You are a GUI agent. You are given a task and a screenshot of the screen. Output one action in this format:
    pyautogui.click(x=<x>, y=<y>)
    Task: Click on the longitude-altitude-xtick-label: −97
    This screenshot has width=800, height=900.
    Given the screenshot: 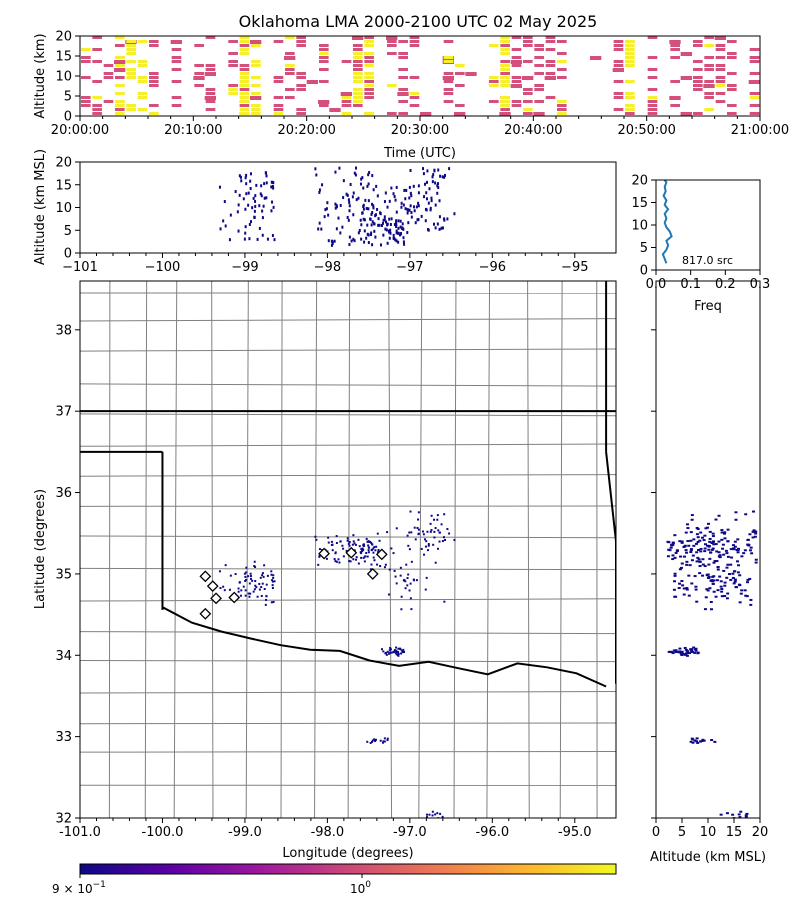 What is the action you would take?
    pyautogui.click(x=409, y=267)
    